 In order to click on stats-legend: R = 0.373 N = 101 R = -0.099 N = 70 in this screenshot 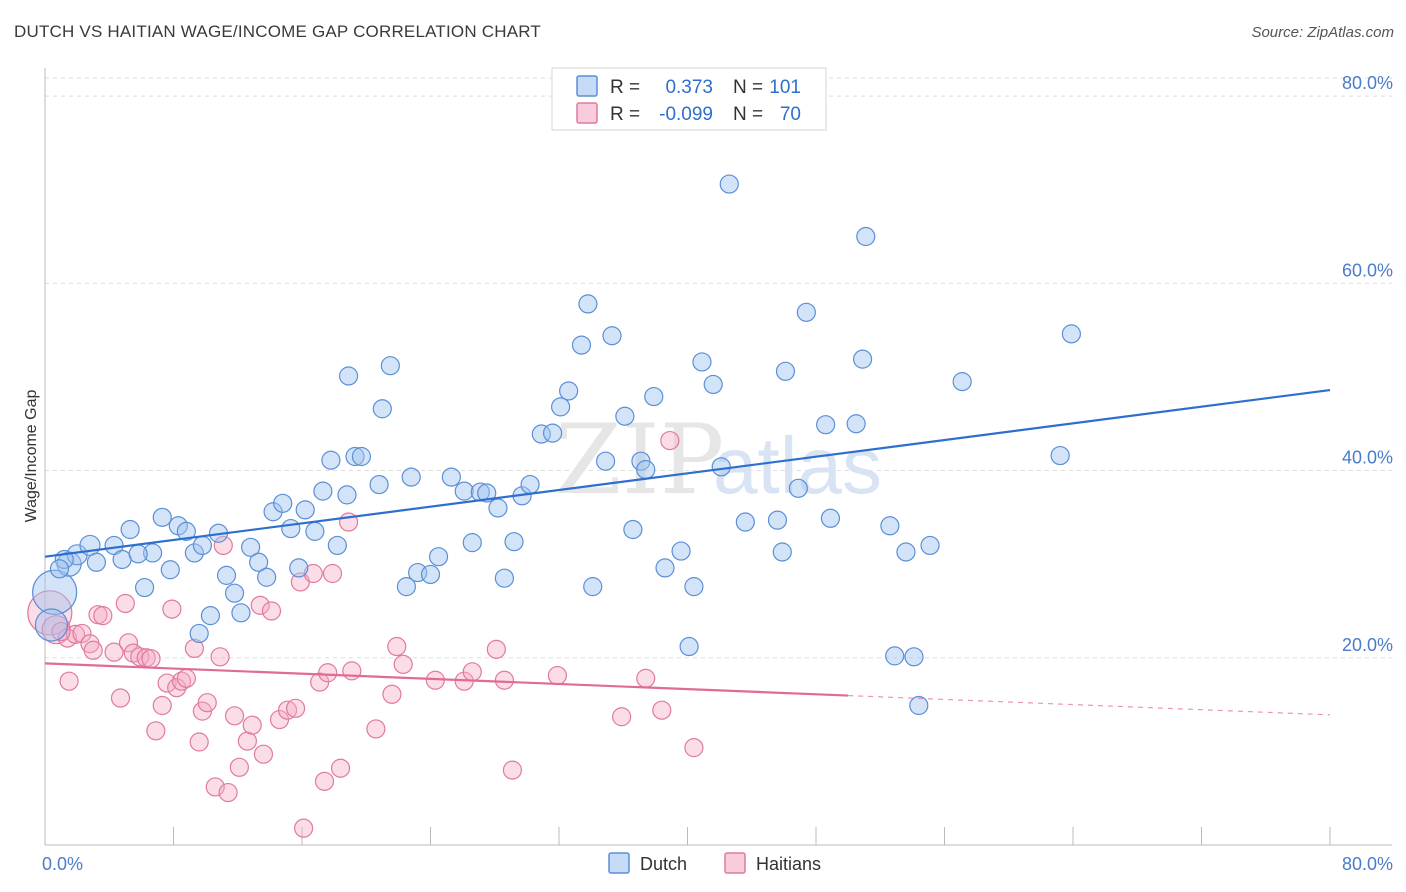, I will do `click(689, 99)`.